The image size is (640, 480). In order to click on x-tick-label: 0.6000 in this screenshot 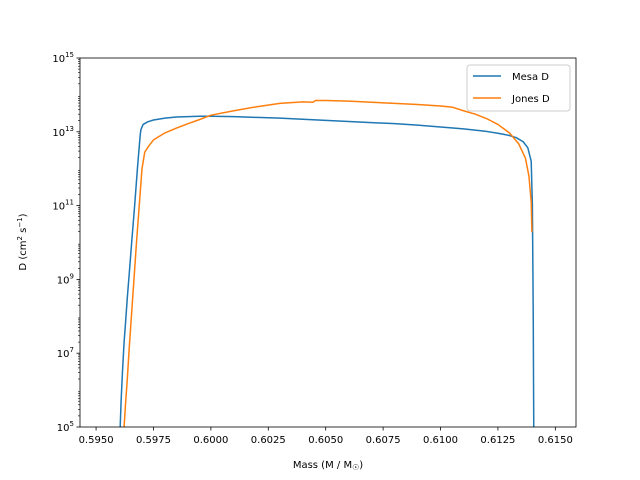, I will do `click(210, 440)`.